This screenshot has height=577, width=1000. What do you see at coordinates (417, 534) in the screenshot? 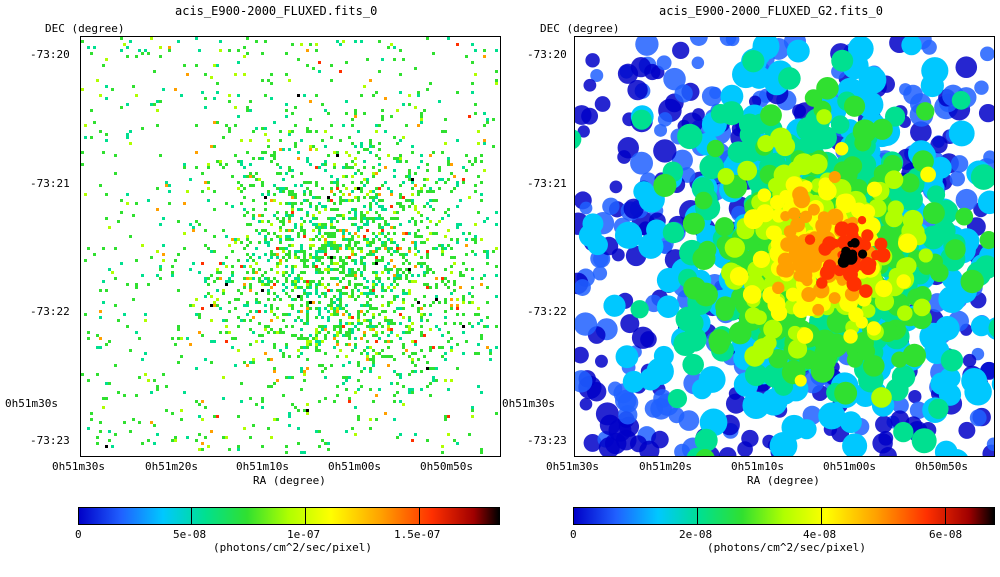
I see `colorbar-tick-label: 1.5e-07` at bounding box center [417, 534].